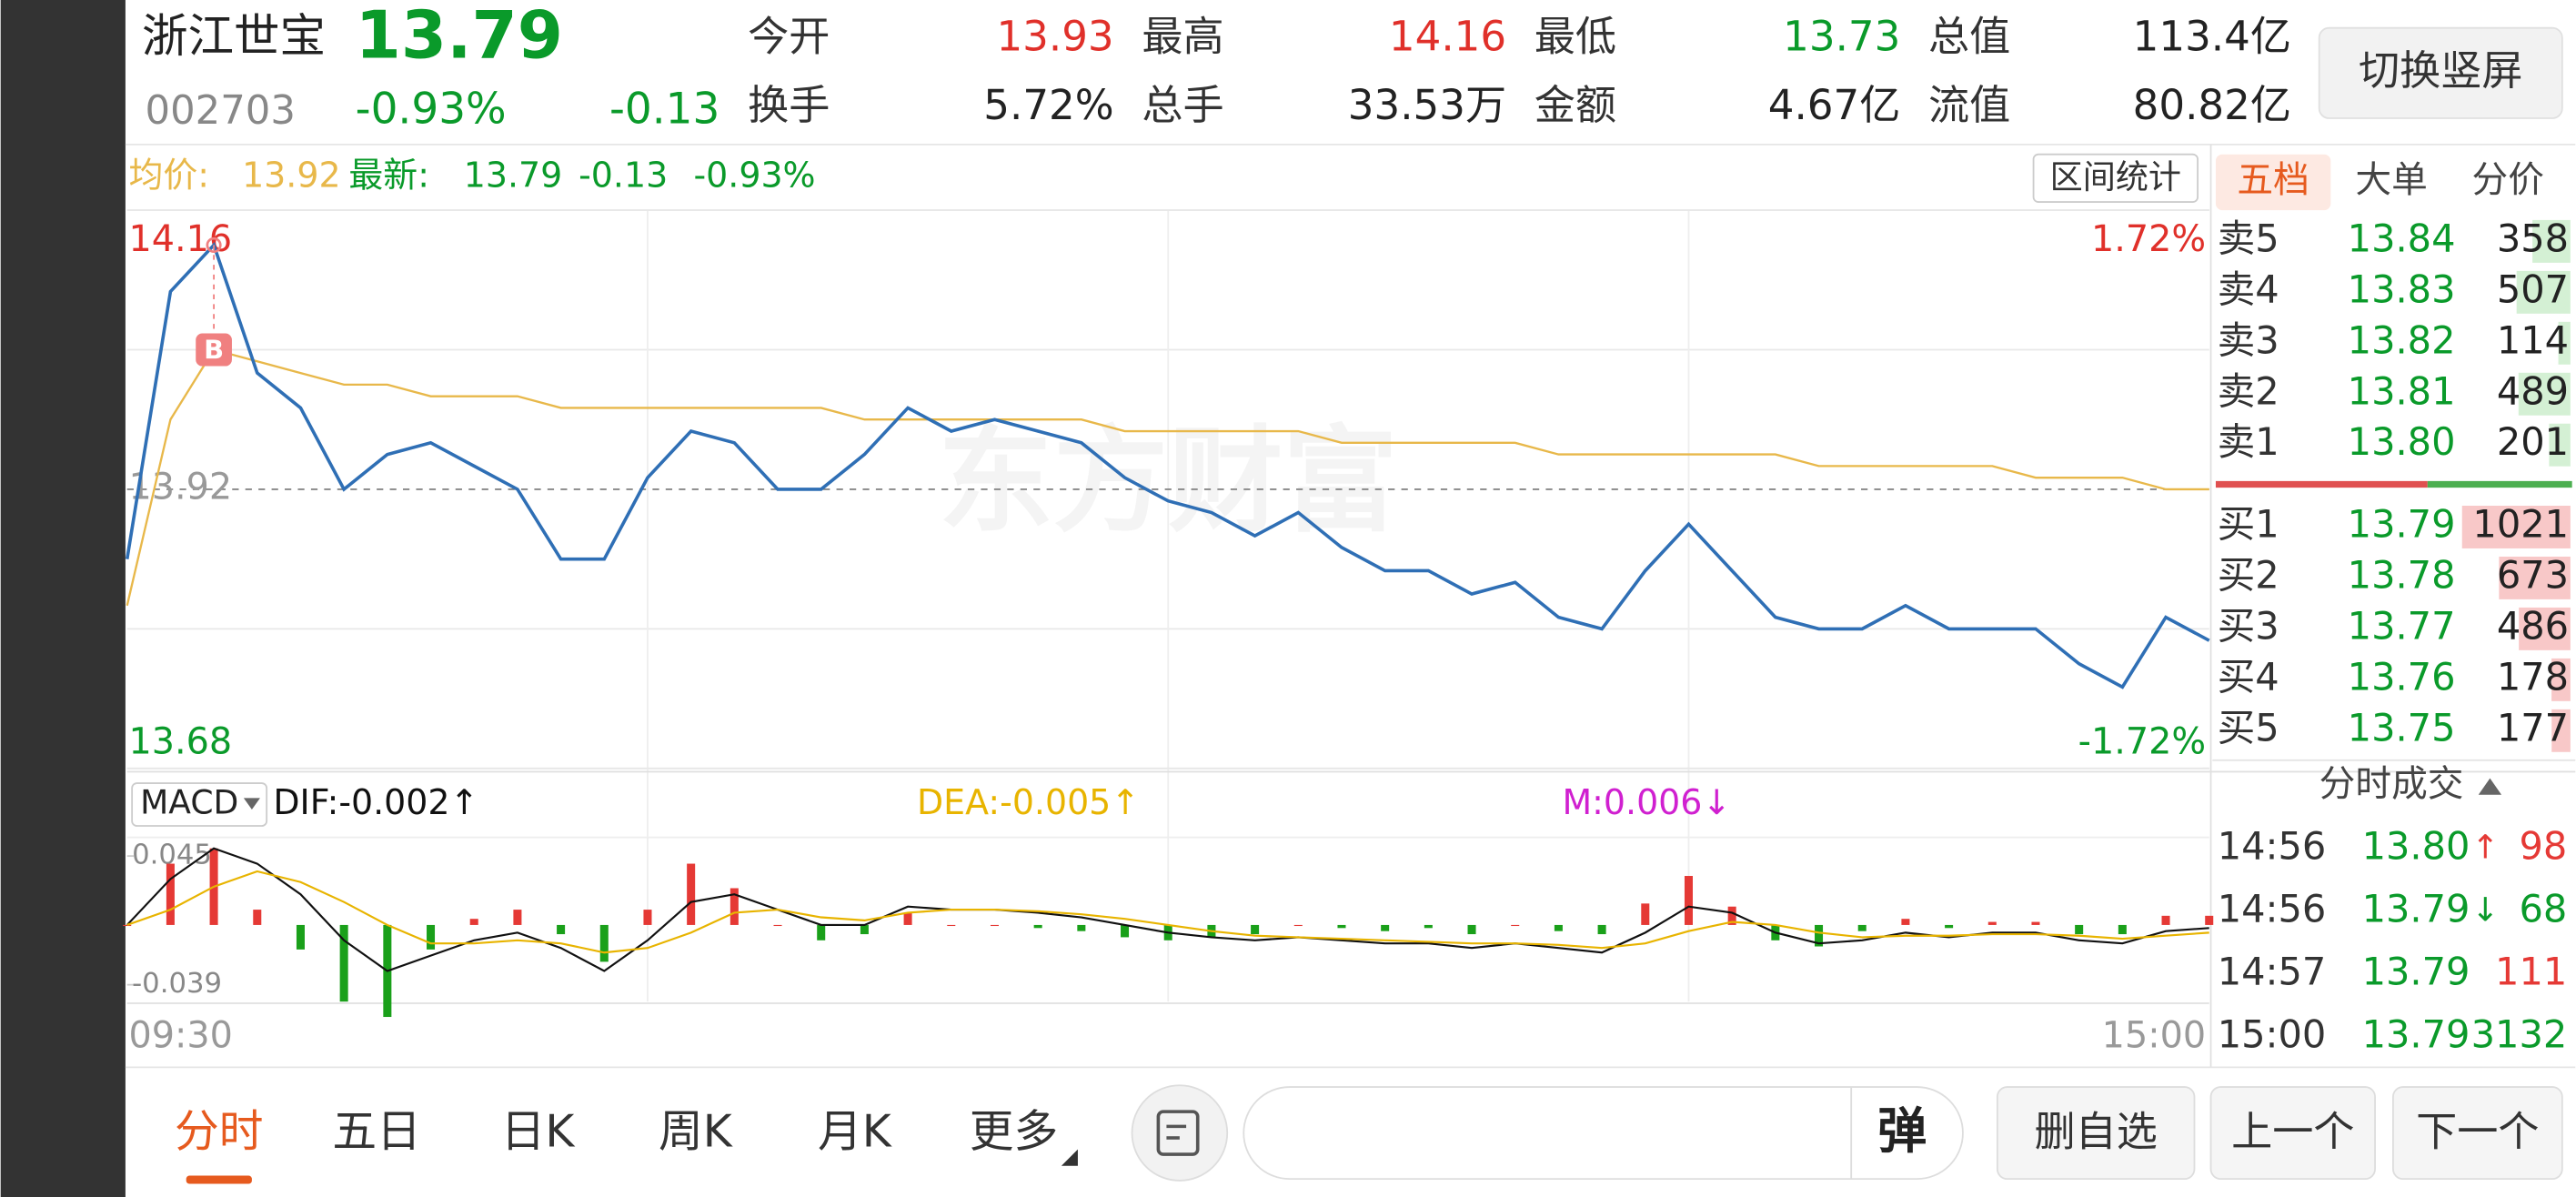 The height and width of the screenshot is (1197, 2576). I want to click on stat-label: 金额, so click(1575, 105).